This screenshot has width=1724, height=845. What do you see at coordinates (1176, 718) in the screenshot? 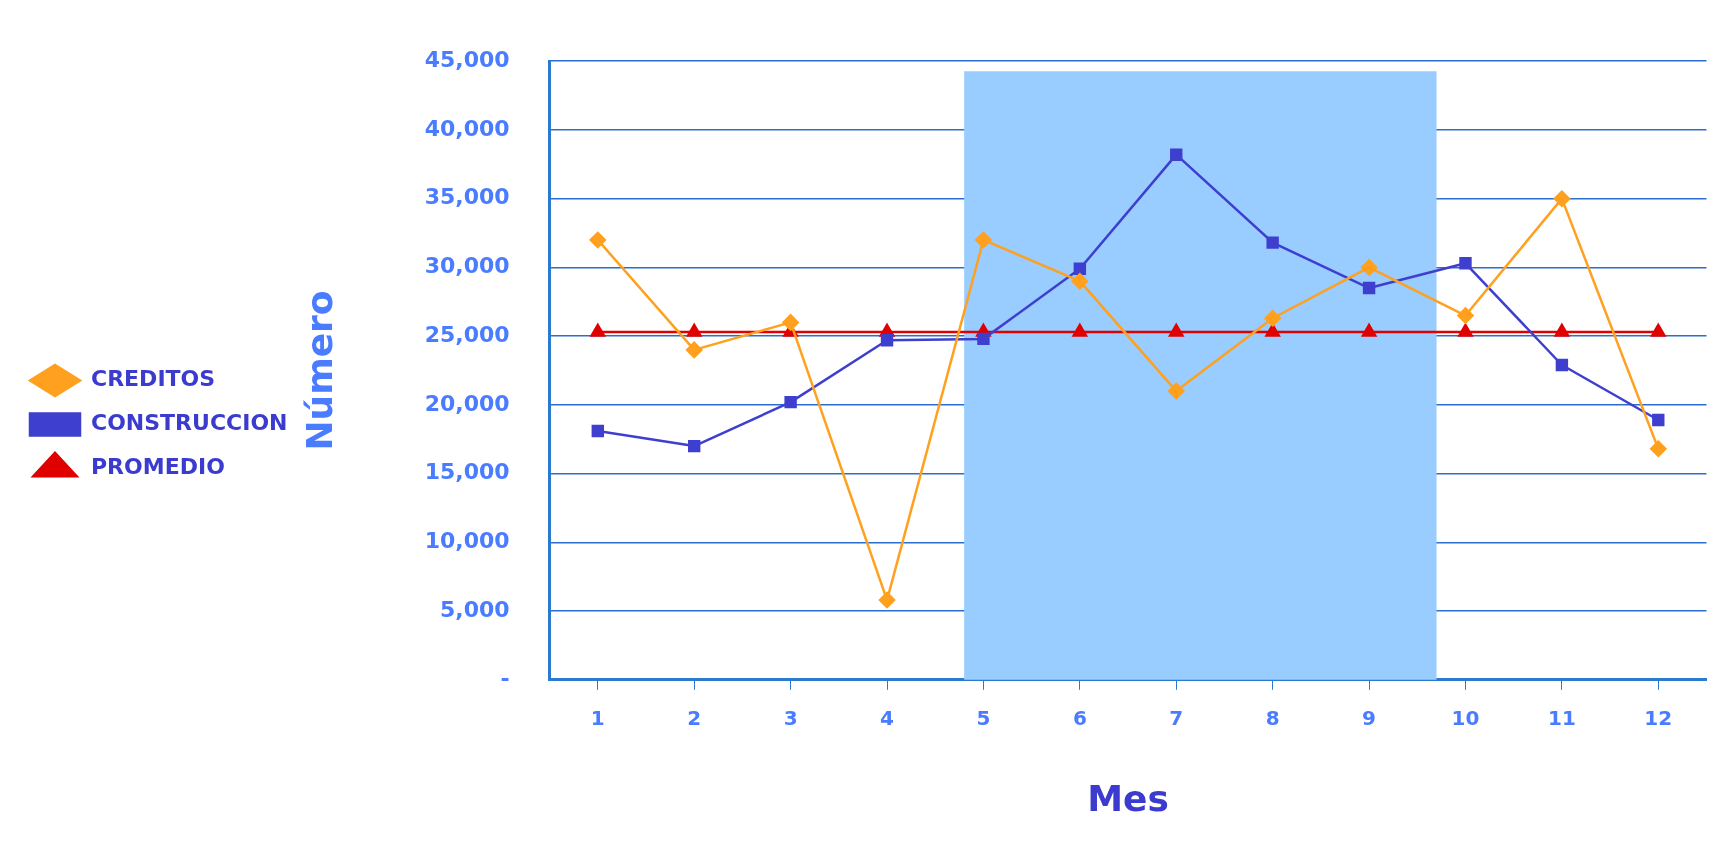
I see `x-tick-label: 7` at bounding box center [1176, 718].